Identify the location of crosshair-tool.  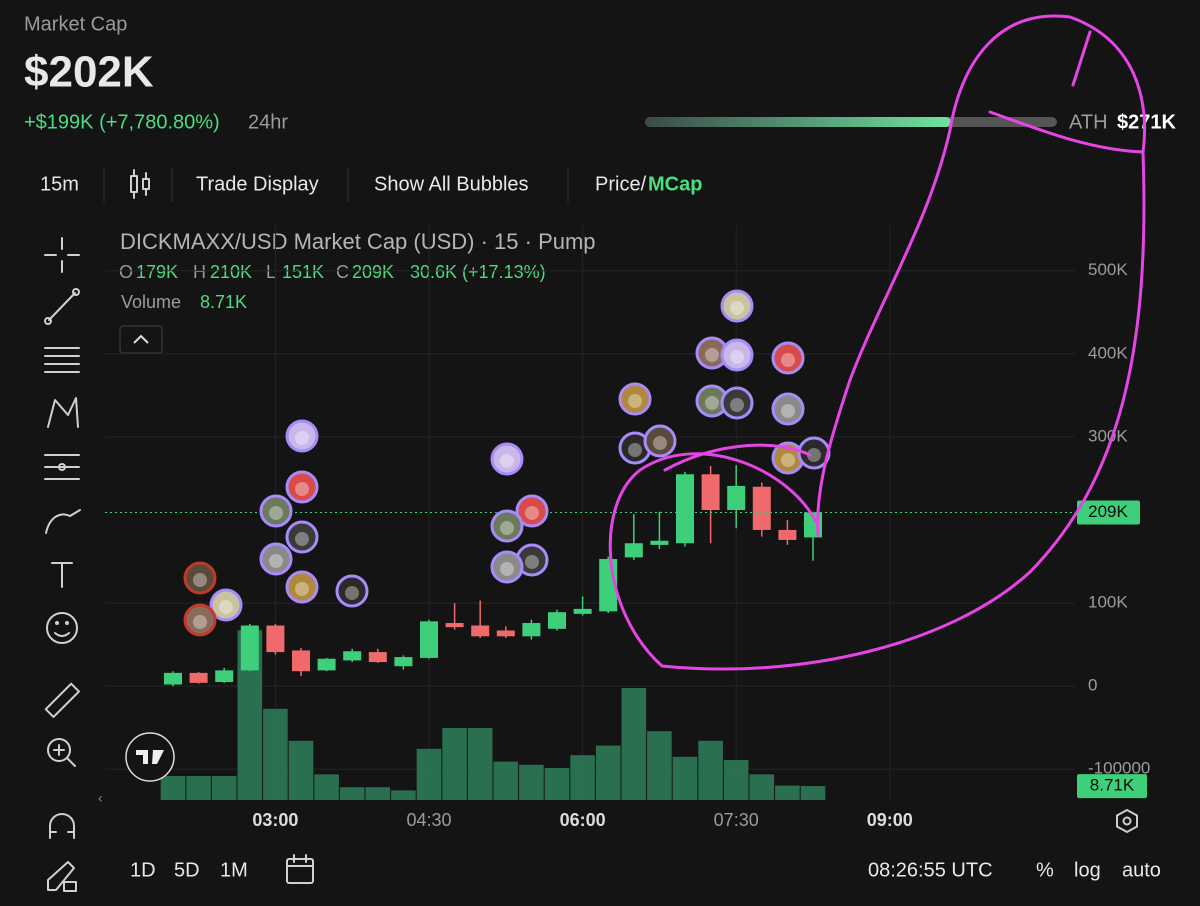
(62, 255).